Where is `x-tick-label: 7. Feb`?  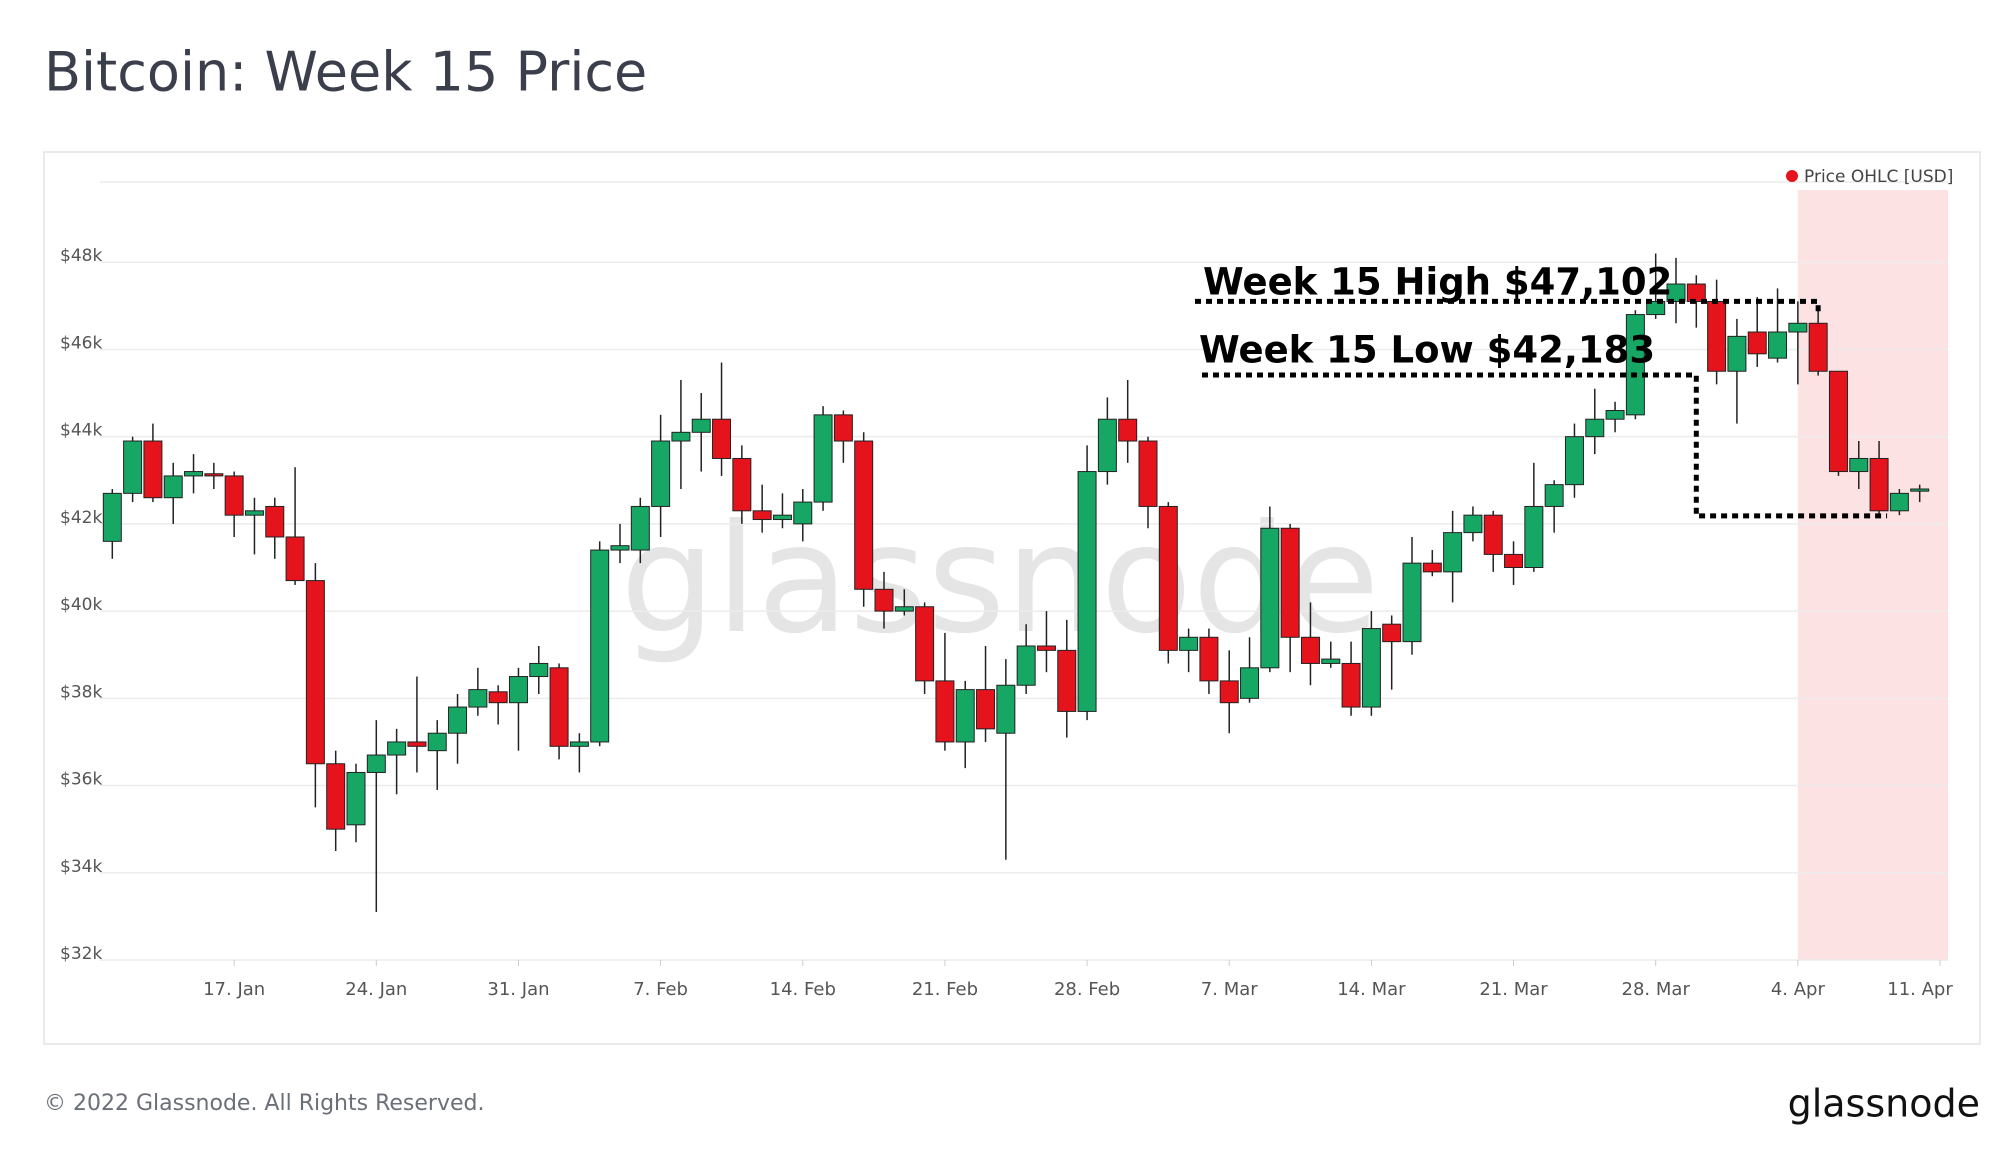
x-tick-label: 7. Feb is located at coordinates (660, 989).